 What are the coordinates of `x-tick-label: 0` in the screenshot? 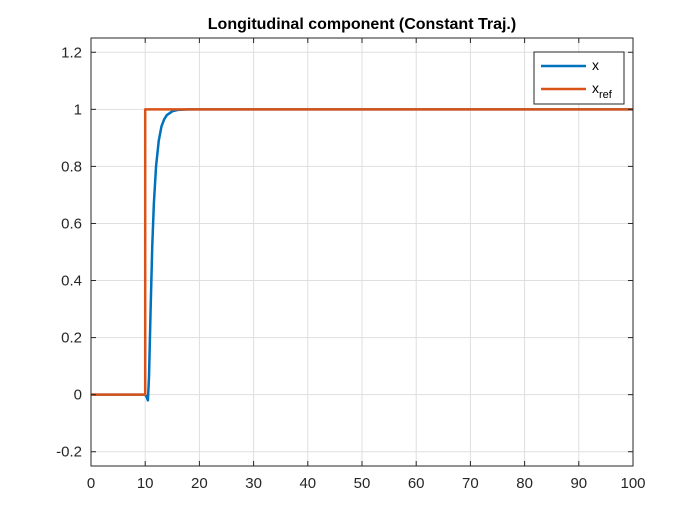 It's located at (91, 483).